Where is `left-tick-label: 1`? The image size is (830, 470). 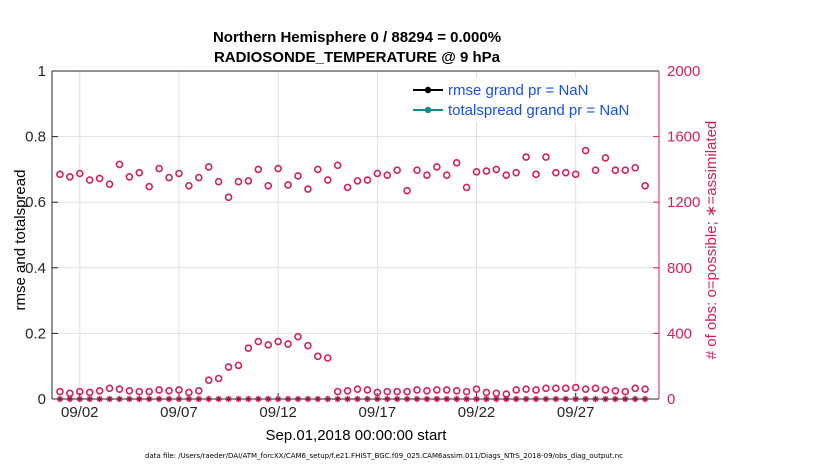
left-tick-label: 1 is located at coordinates (42, 71).